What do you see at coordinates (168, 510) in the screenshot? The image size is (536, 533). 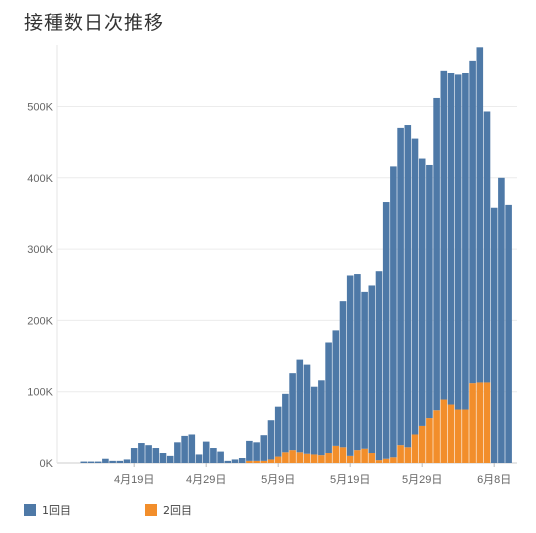 I see `legend-item-2: 2回目` at bounding box center [168, 510].